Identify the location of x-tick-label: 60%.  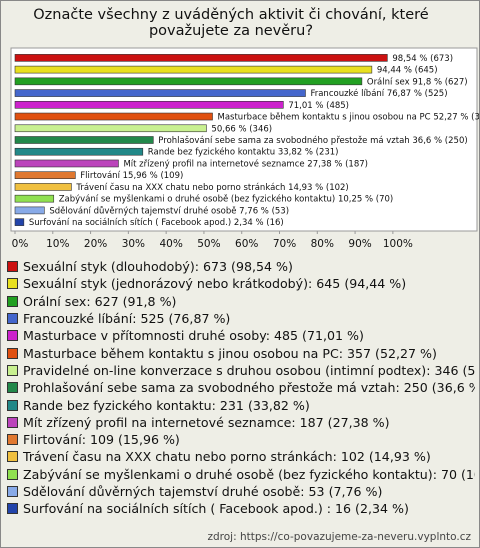
(246, 244).